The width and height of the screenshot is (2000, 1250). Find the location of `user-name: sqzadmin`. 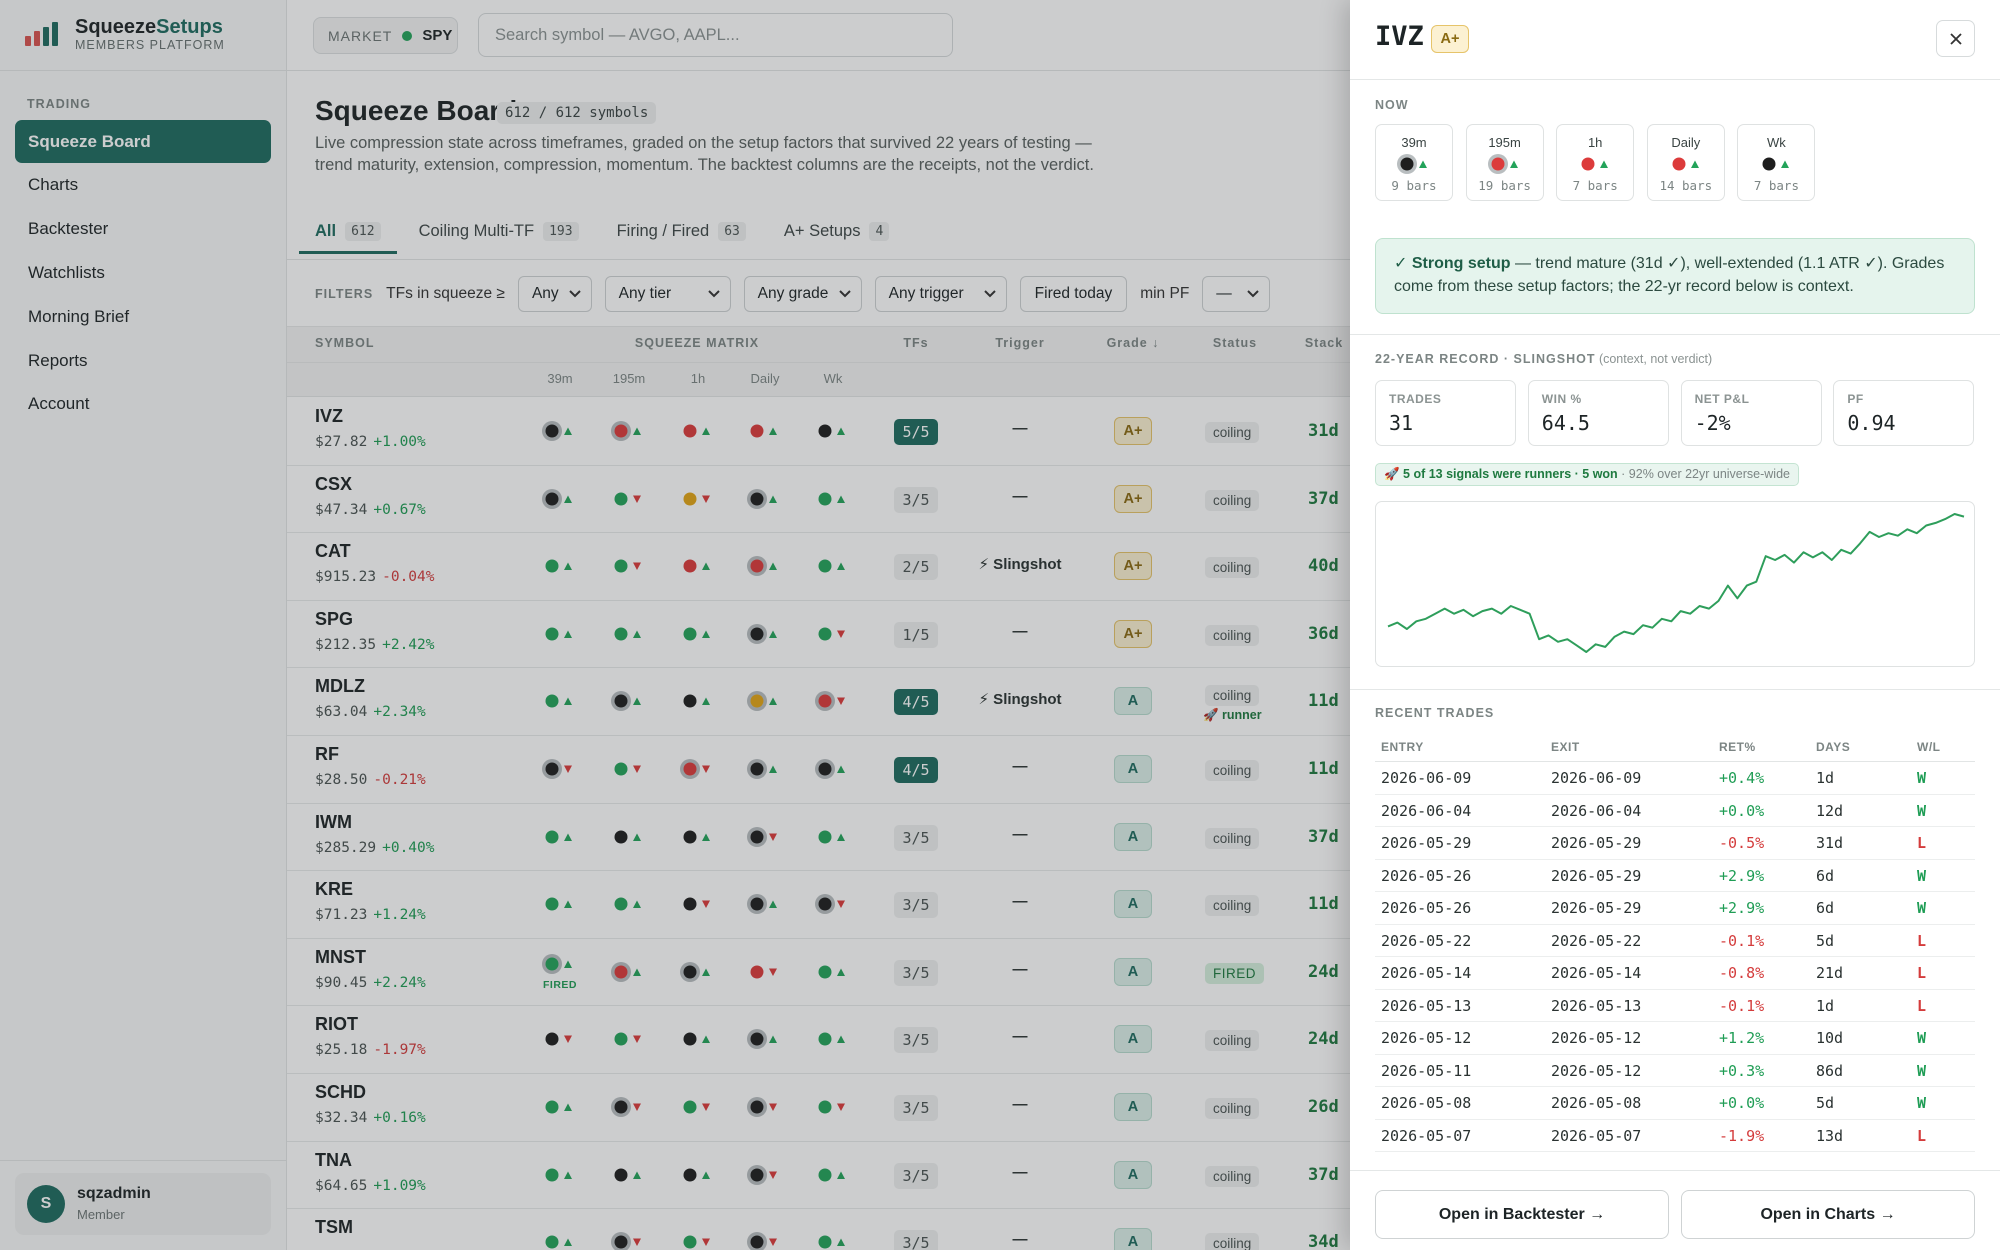

user-name: sqzadmin is located at coordinates (114, 1193).